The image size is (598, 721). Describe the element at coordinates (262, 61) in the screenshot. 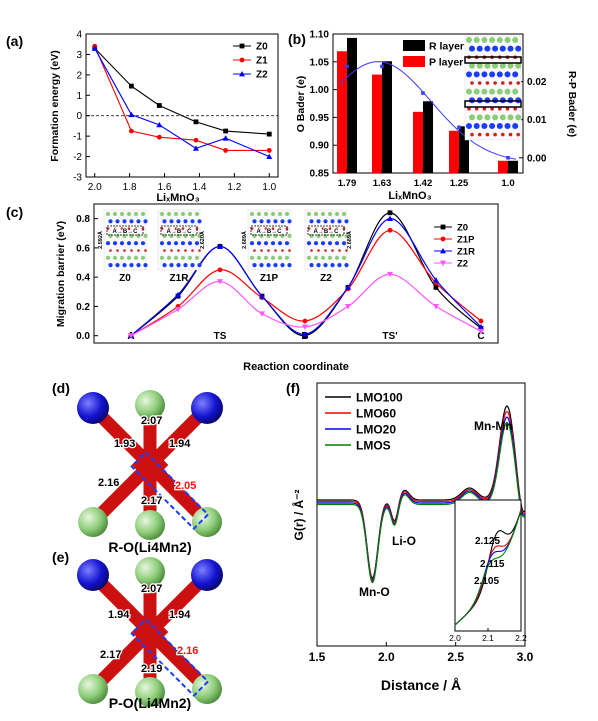

I see `legend-label: Z1` at that location.